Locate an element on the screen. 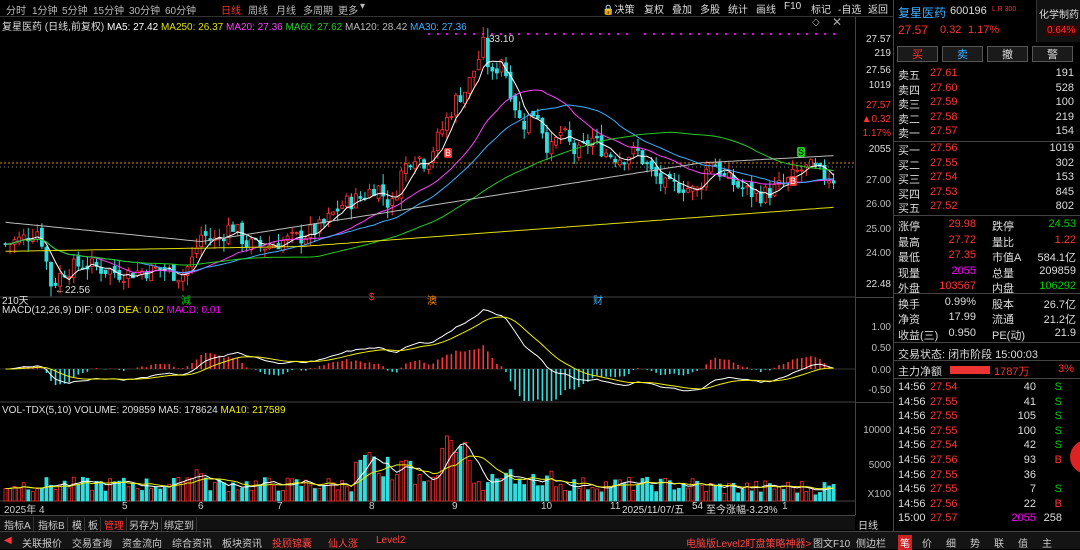 The height and width of the screenshot is (550, 1080). link-advisor: 投顾锦囊 is located at coordinates (292, 544).